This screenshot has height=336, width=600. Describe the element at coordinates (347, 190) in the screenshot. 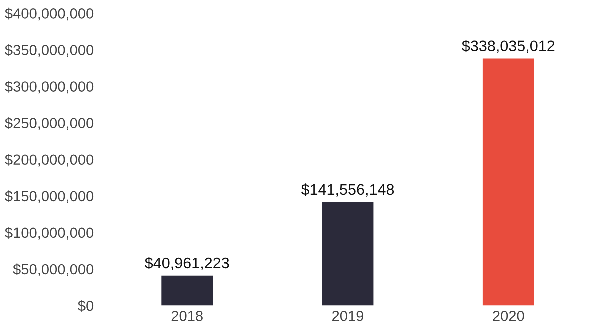

I see `data-label: $141,556,148` at that location.